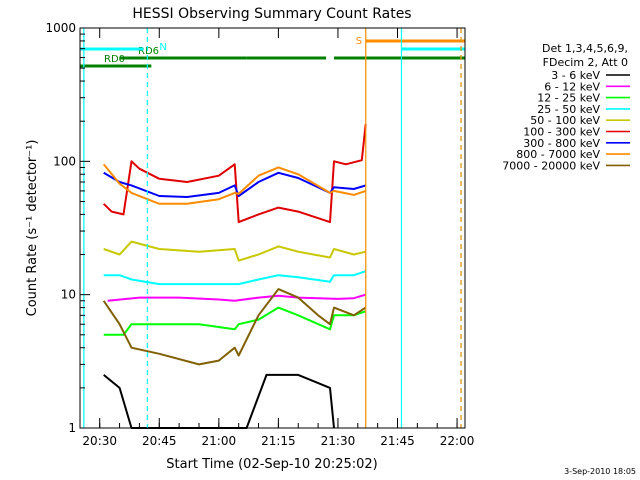 The height and width of the screenshot is (480, 640). What do you see at coordinates (561, 132) in the screenshot?
I see `legend-label-5: 100 - 300 keV` at bounding box center [561, 132].